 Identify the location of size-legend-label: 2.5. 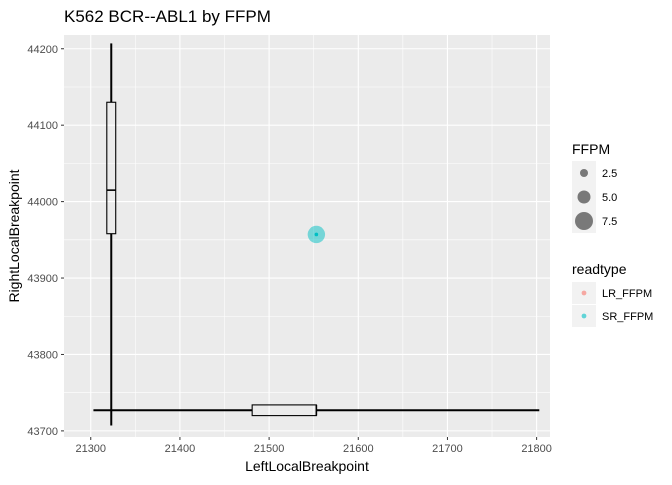
(609, 174).